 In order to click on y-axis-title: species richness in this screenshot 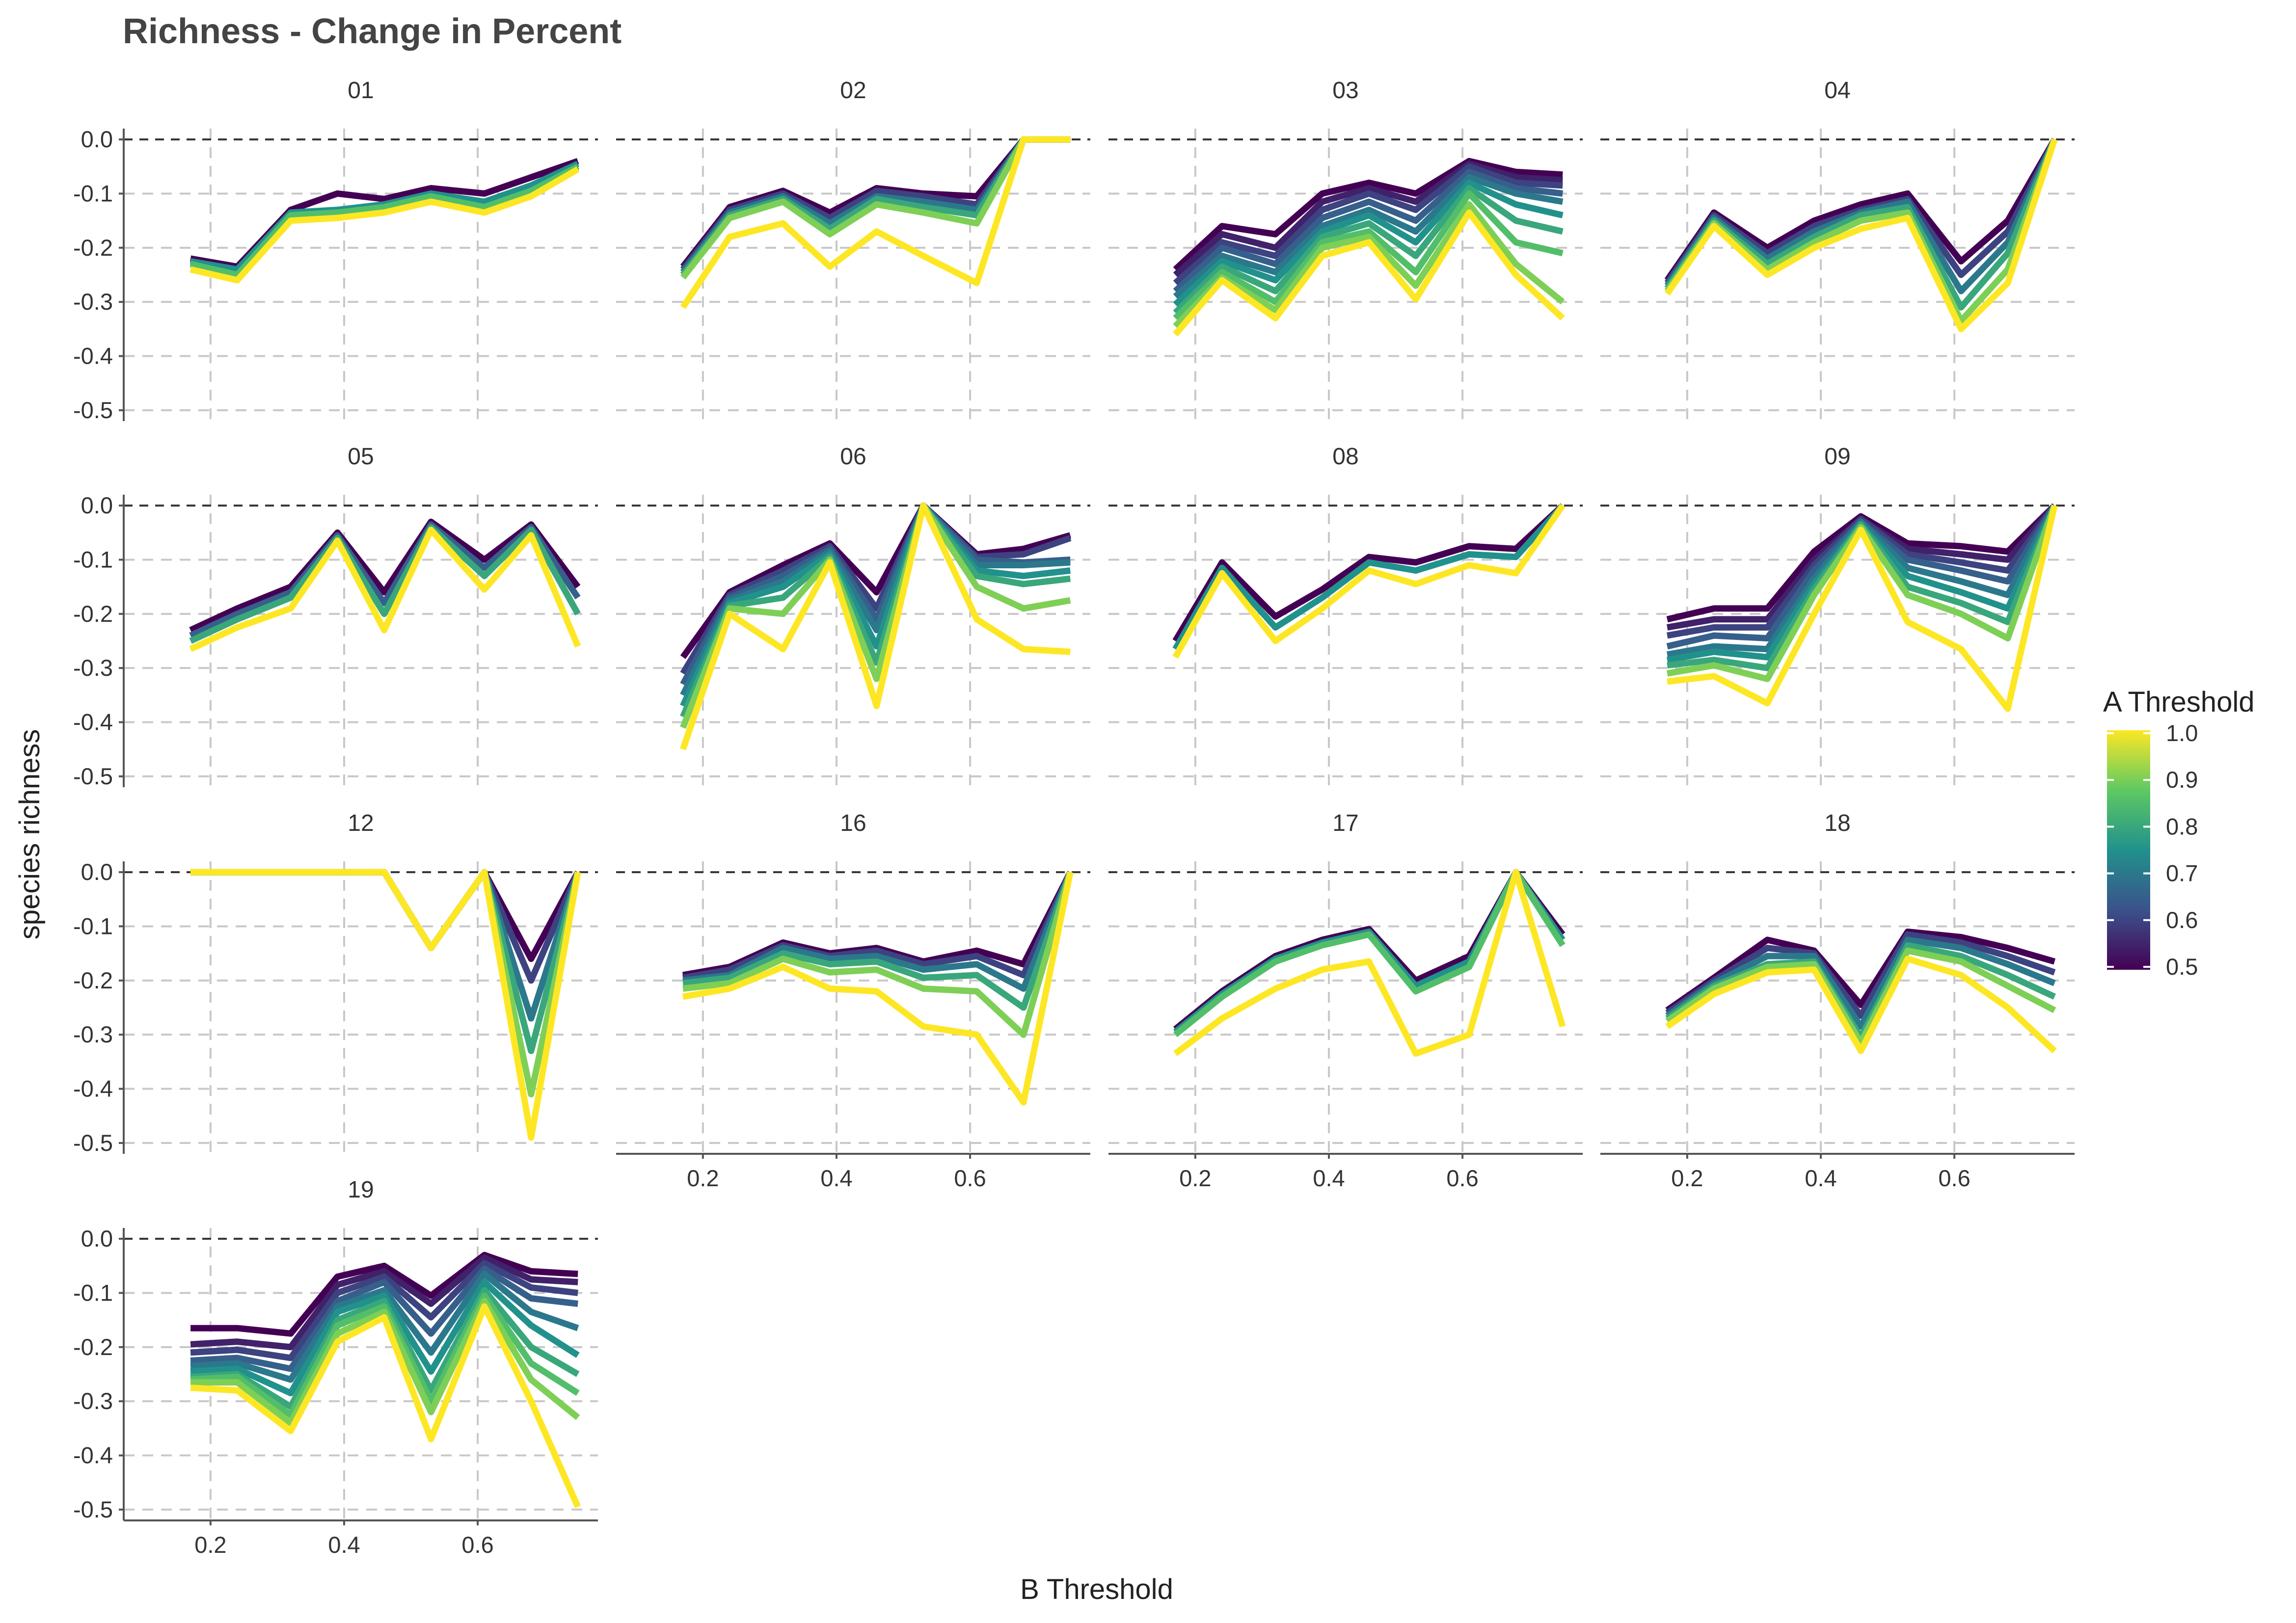, I will do `click(30, 834)`.